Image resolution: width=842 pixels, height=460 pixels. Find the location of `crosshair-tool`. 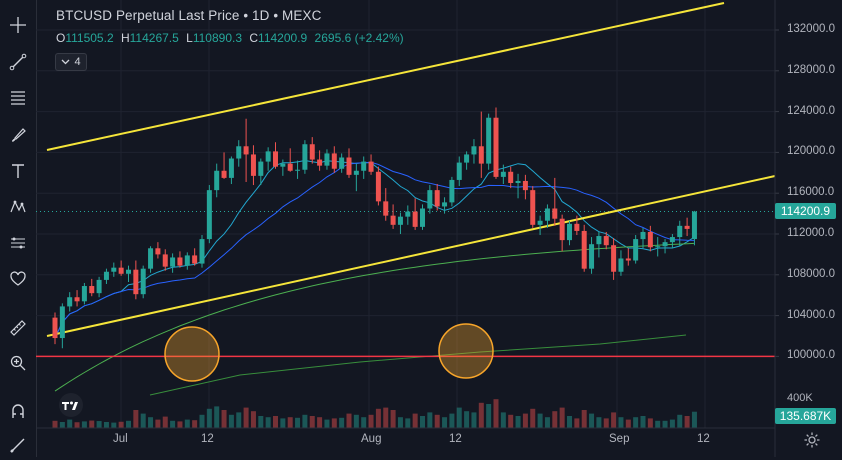

crosshair-tool is located at coordinates (18, 25).